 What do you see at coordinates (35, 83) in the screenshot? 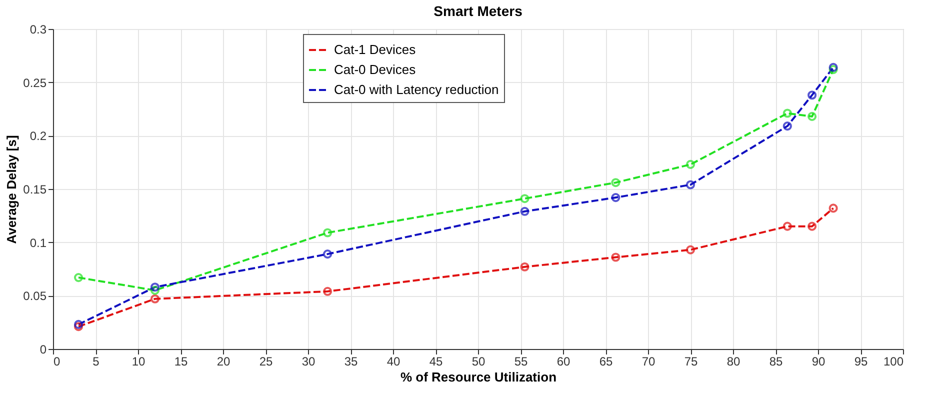
I see `y-tick-label: 0.25` at bounding box center [35, 83].